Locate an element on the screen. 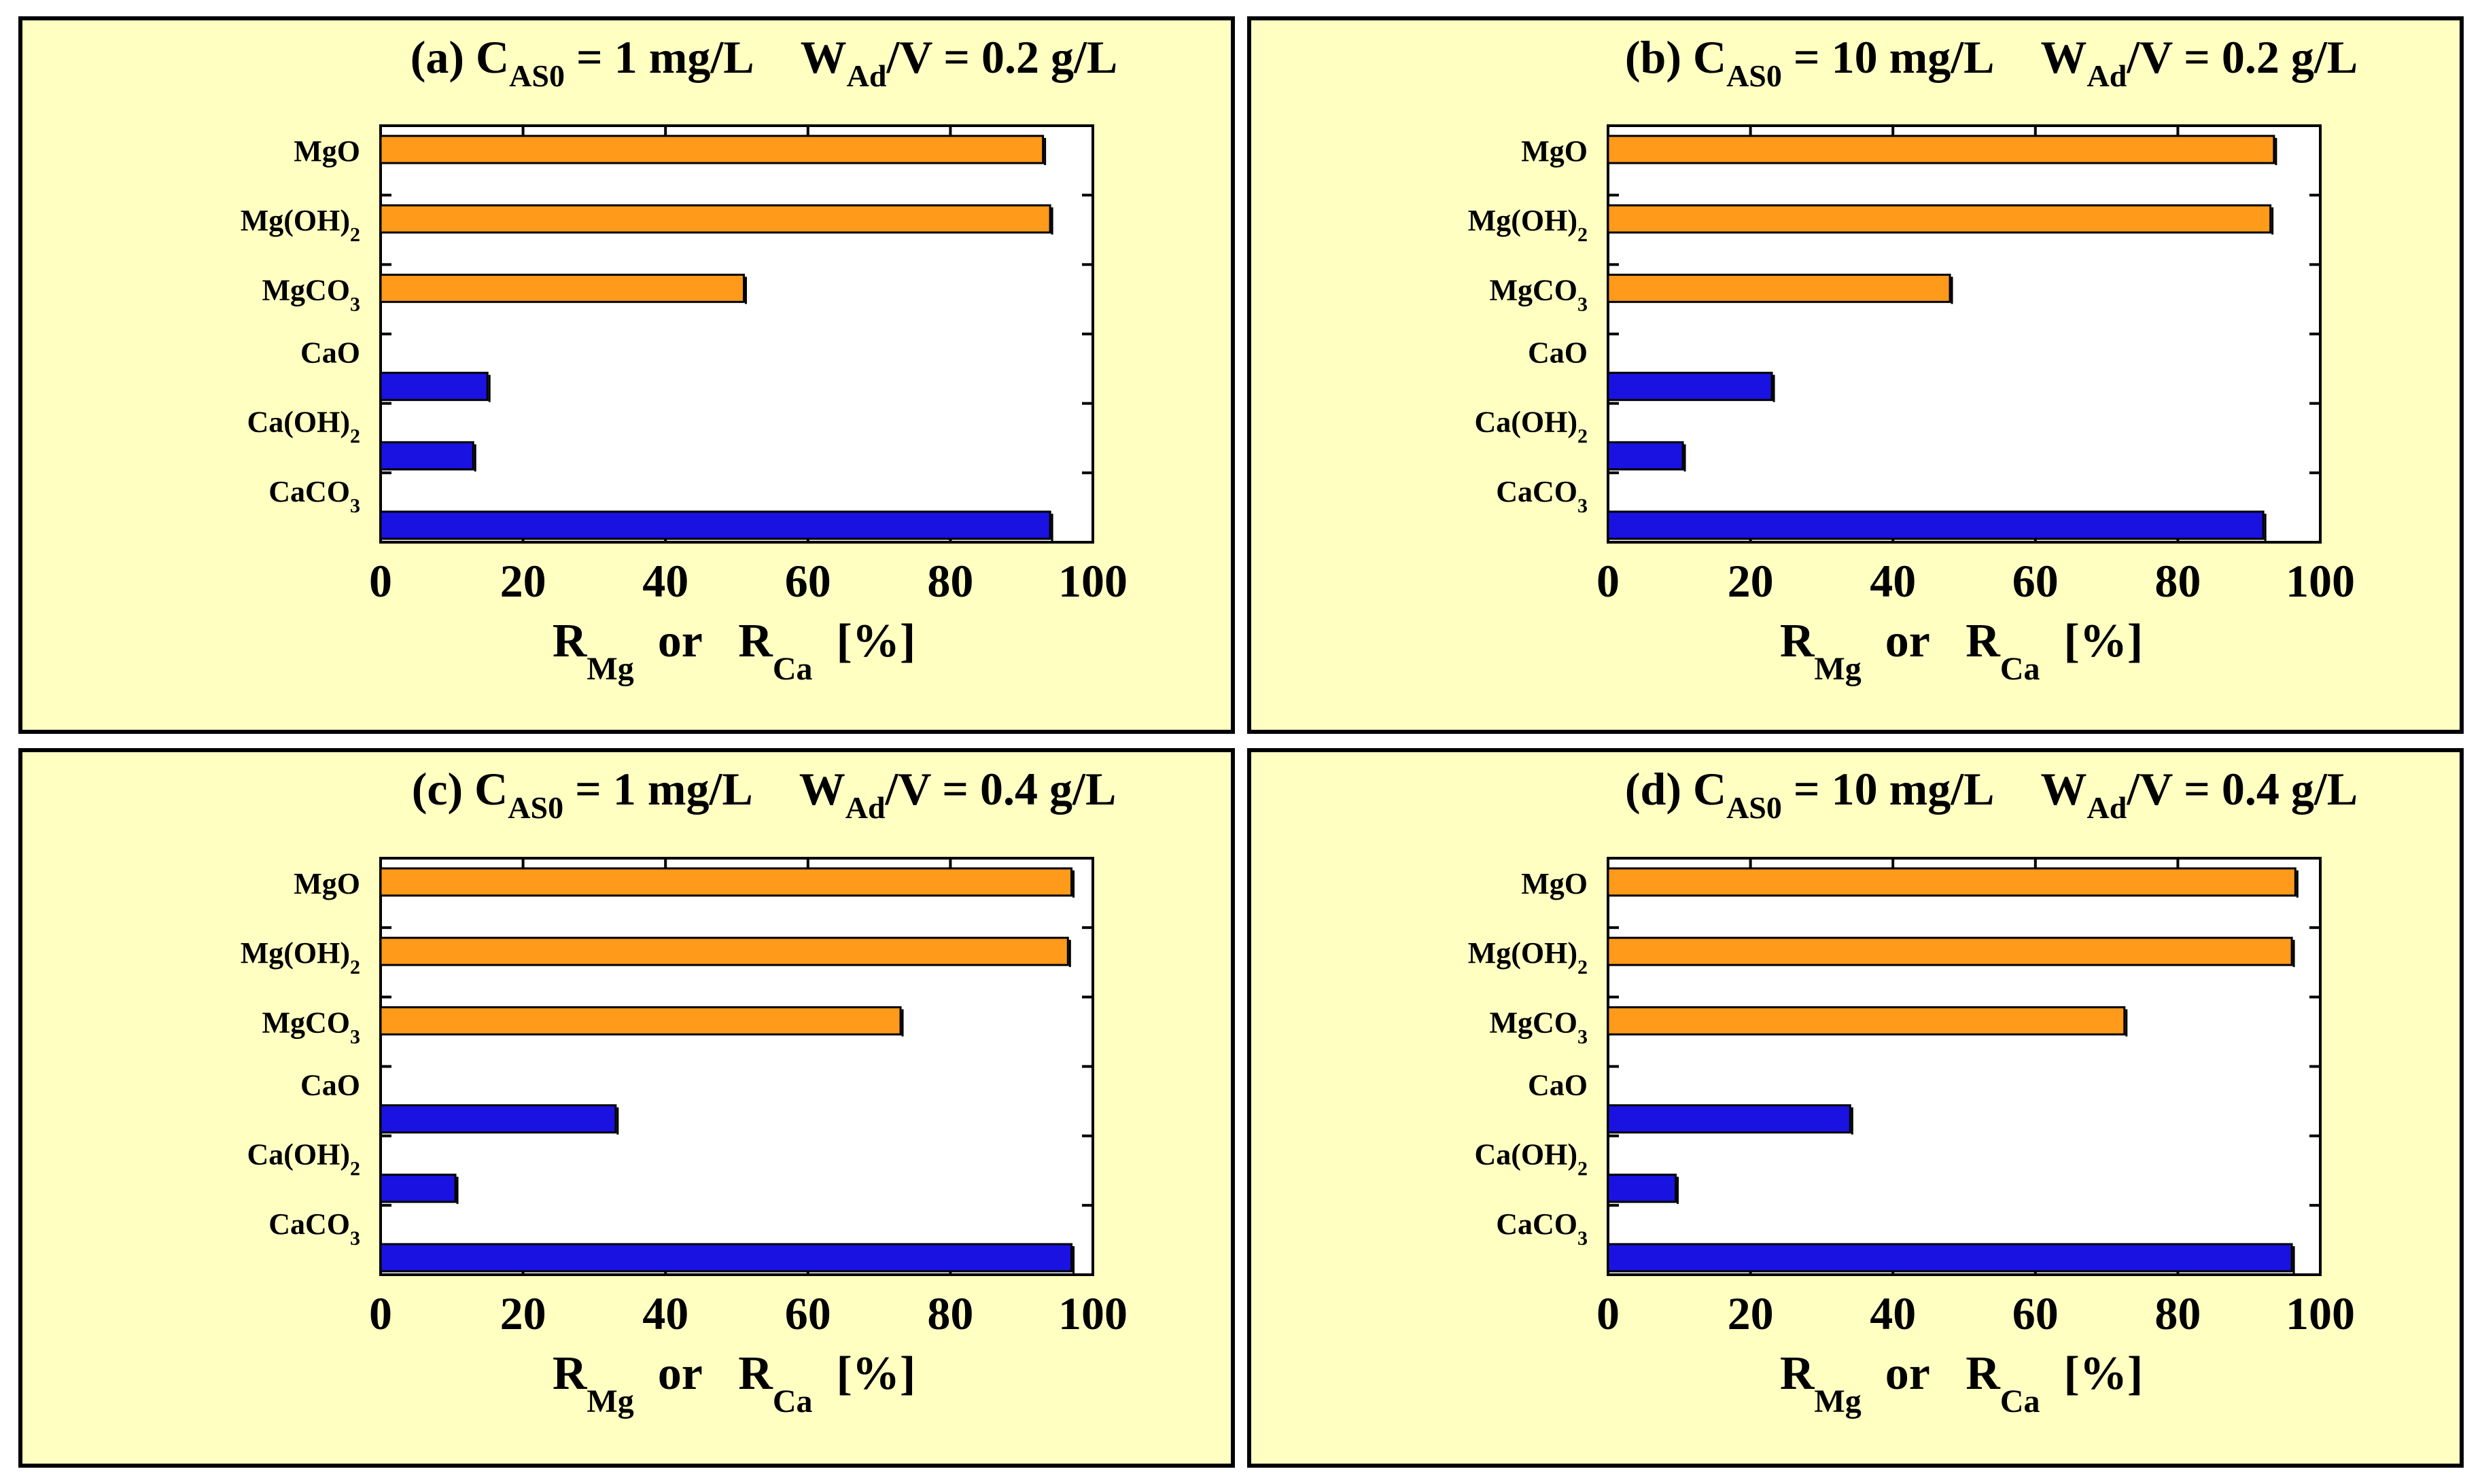 This screenshot has width=2480, height=1484. category-label-text: CaO is located at coordinates (330, 353).